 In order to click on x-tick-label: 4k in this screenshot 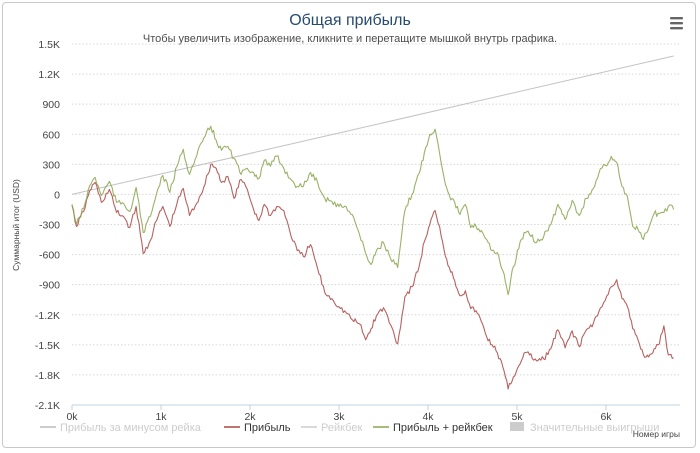, I will do `click(428, 417)`.